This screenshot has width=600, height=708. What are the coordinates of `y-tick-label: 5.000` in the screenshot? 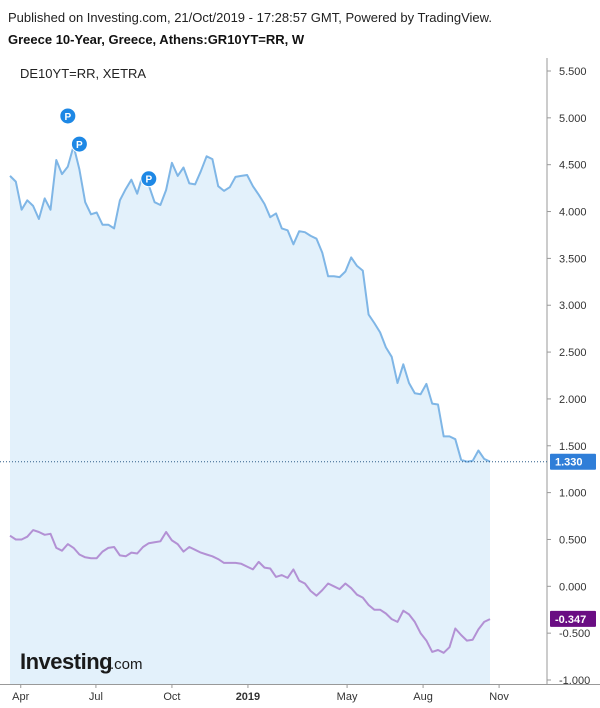 It's located at (573, 119).